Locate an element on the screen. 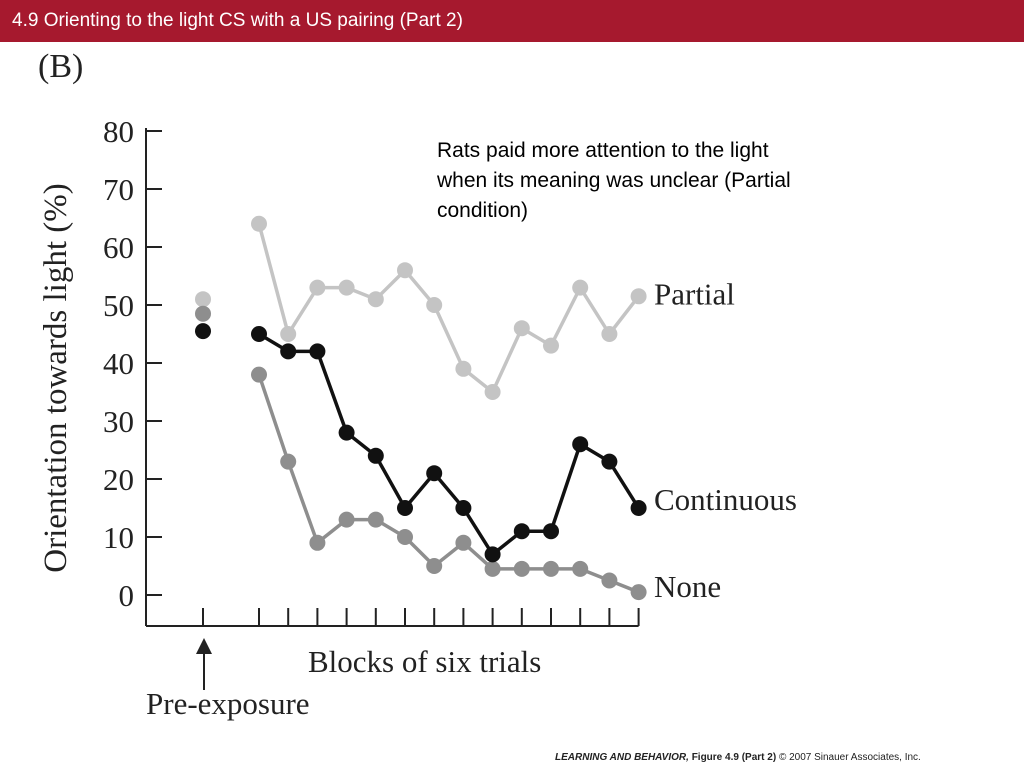  credit-book: LEARNING AND BEHAVIOR, is located at coordinates (622, 757).